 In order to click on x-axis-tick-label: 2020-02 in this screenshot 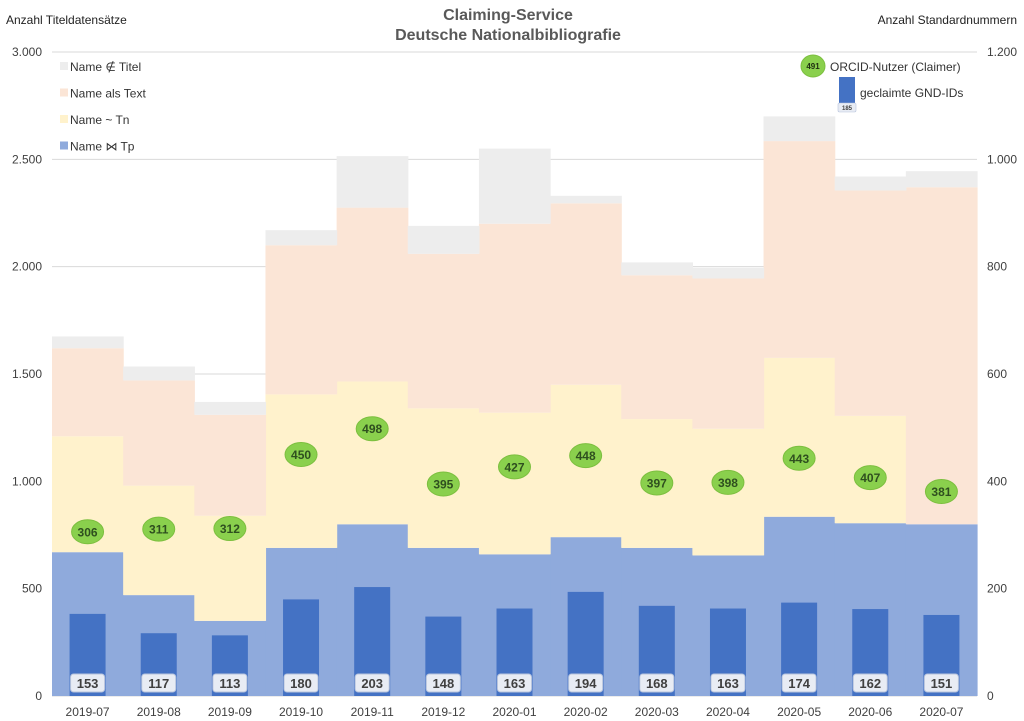, I will do `click(586, 712)`.